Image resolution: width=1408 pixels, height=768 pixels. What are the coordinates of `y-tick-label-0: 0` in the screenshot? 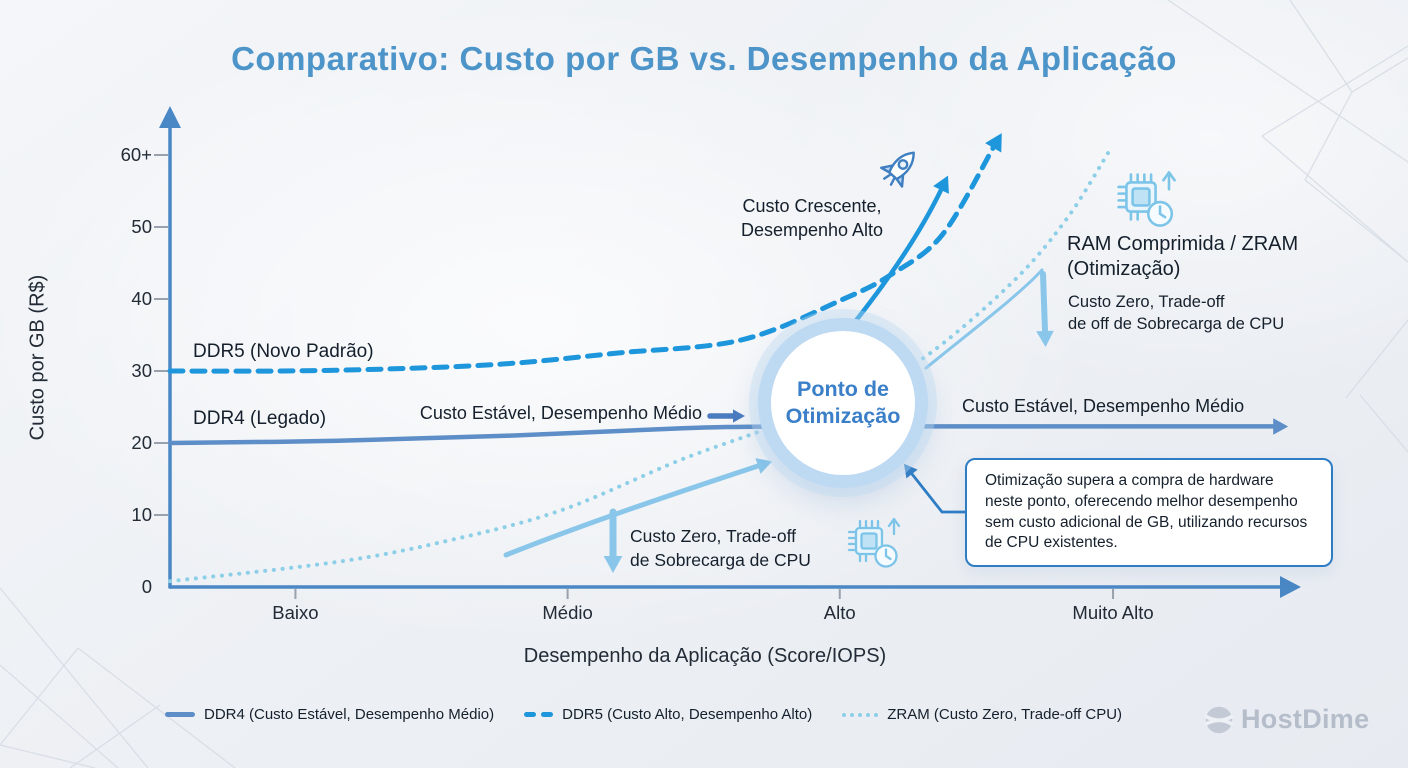 It's located at (146, 586).